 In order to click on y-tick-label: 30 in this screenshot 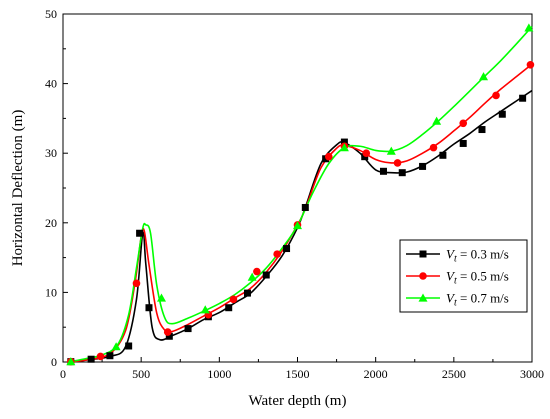, I will do `click(51, 153)`.